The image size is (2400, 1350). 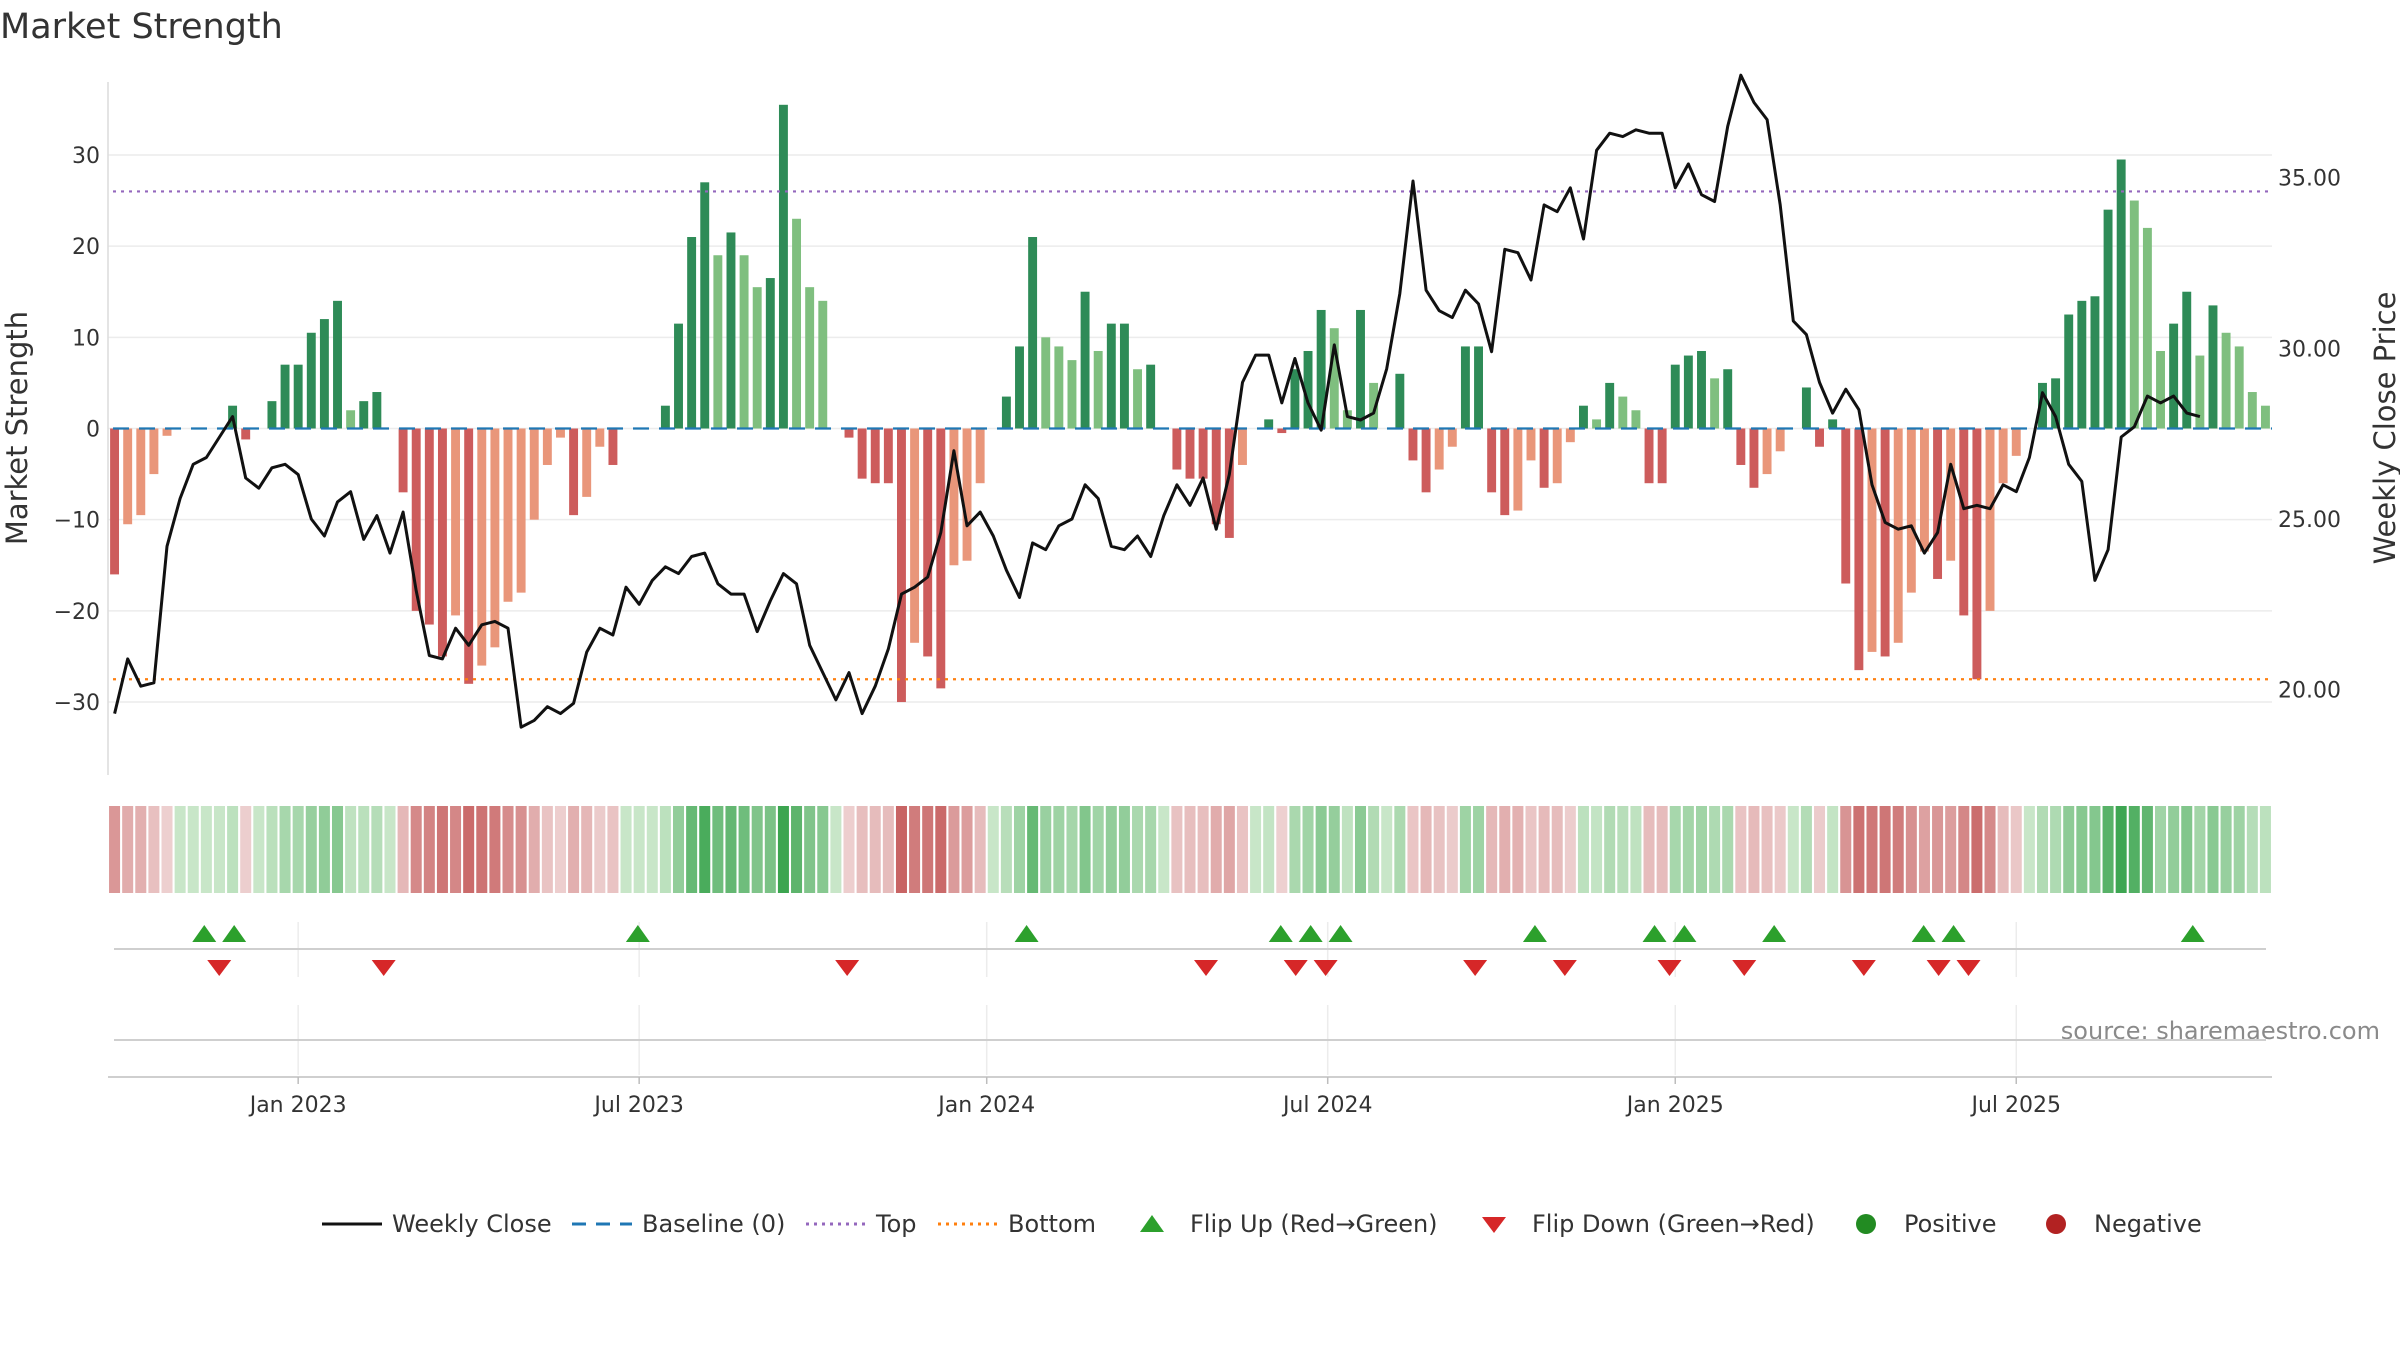 What do you see at coordinates (2384, 428) in the screenshot?
I see `y-axis-right-label: Weekly Close Price` at bounding box center [2384, 428].